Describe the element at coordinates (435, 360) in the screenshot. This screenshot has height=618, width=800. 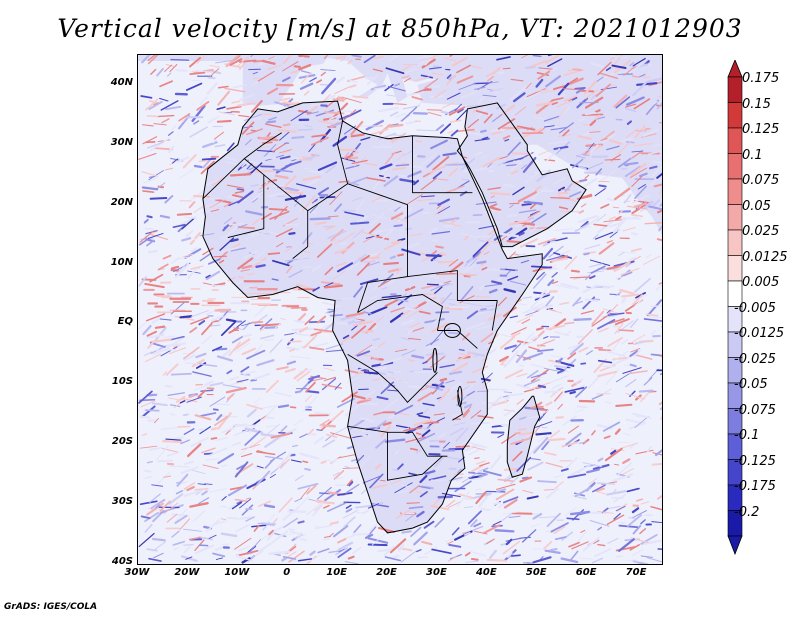
I see `lake-tanganyika` at that location.